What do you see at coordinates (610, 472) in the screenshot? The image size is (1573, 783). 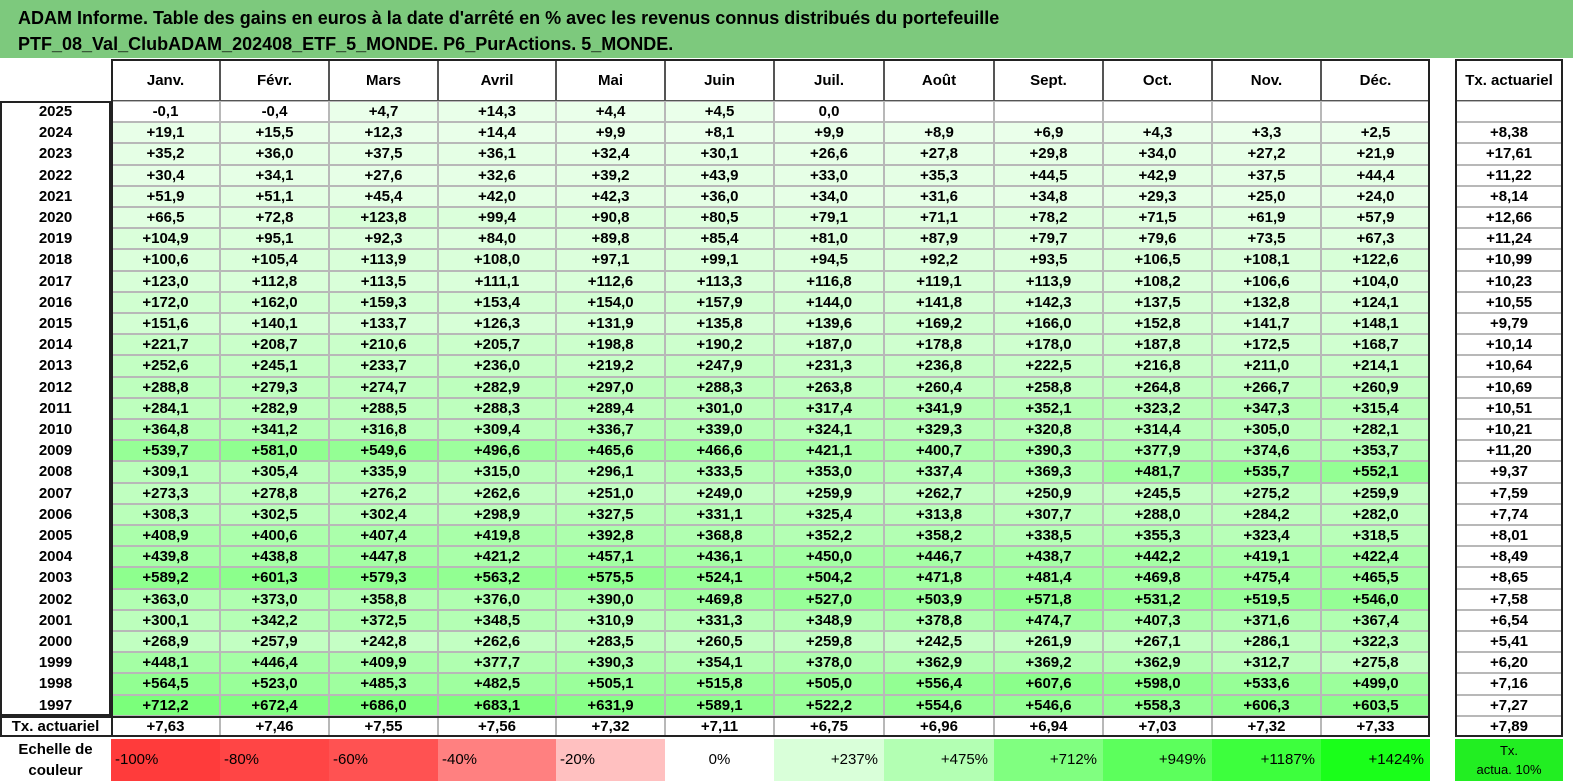 I see `table-cell: +296,1` at bounding box center [610, 472].